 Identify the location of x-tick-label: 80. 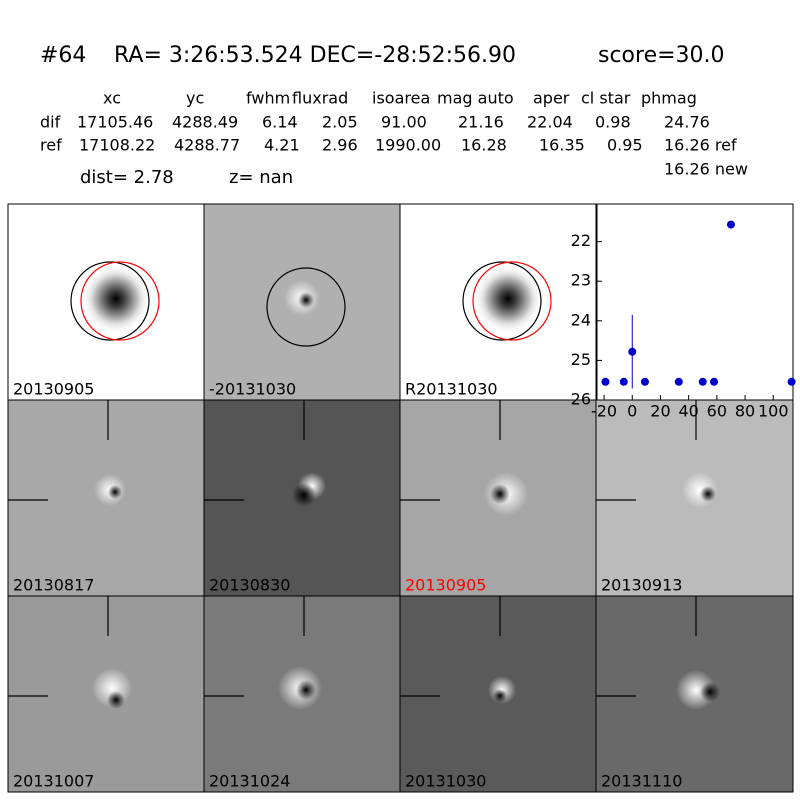
(745, 411).